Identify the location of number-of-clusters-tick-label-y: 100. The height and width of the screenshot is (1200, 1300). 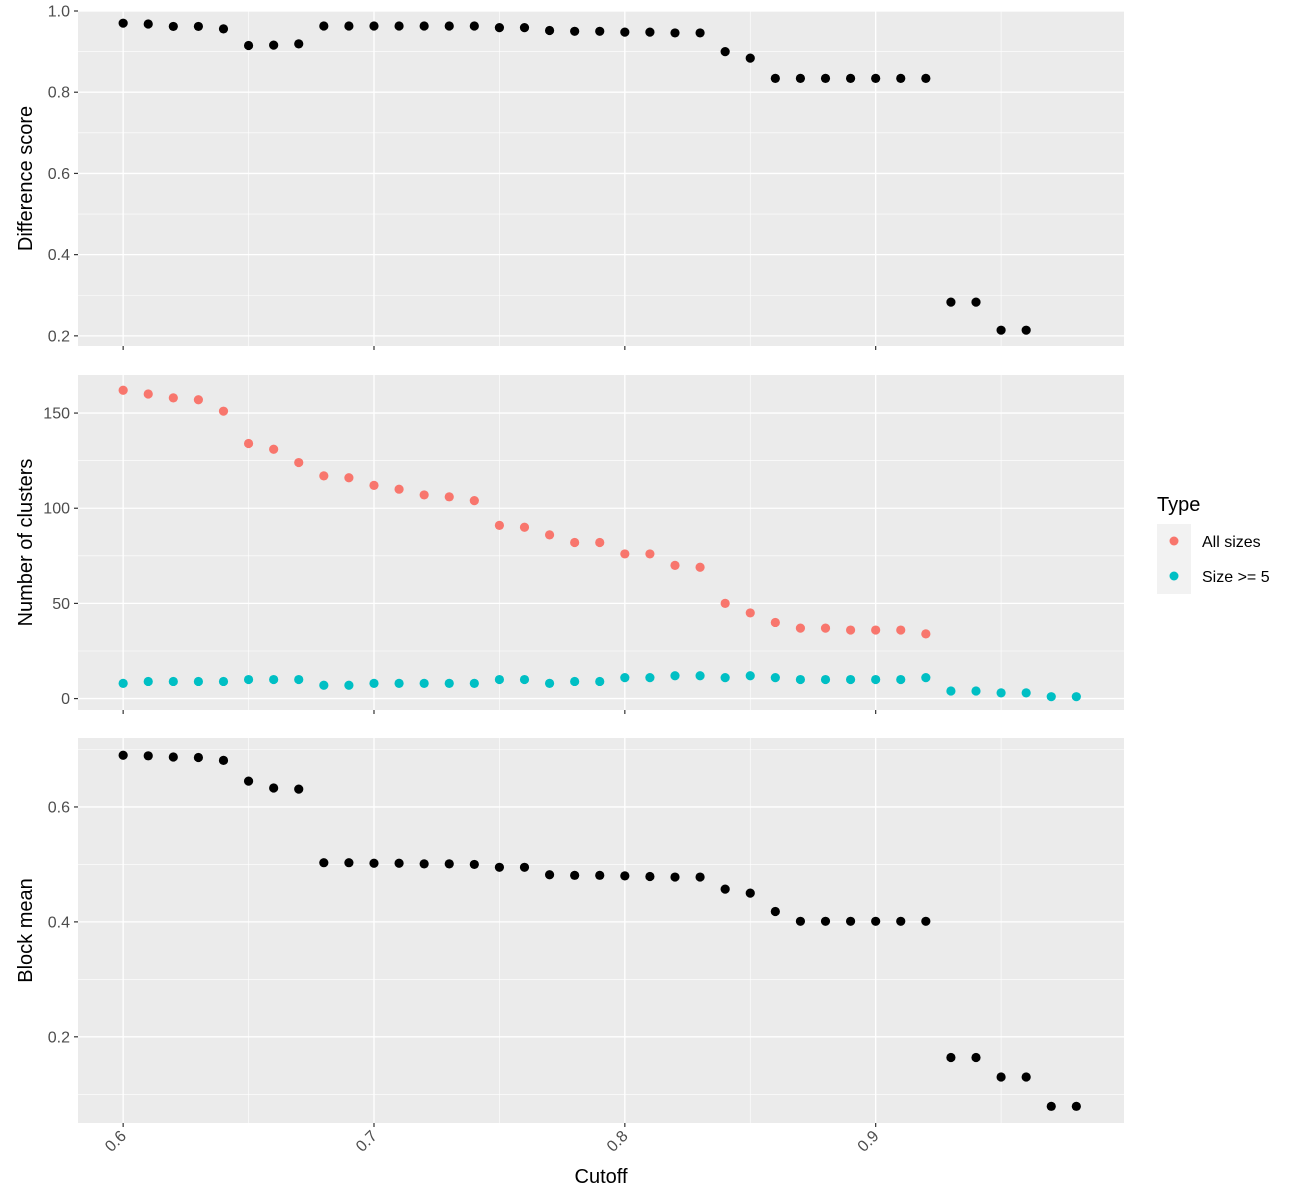
(56, 509).